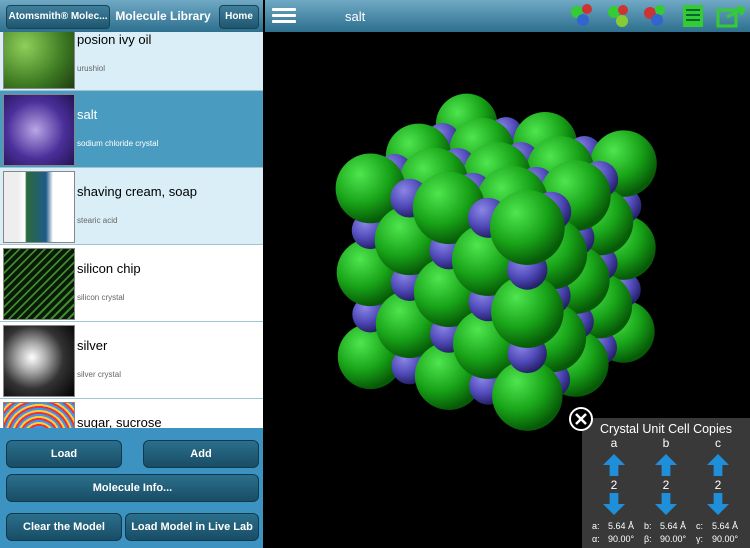 This screenshot has height=548, width=750. Describe the element at coordinates (109, 268) in the screenshot. I see `molecule-name: silicon chip` at that location.